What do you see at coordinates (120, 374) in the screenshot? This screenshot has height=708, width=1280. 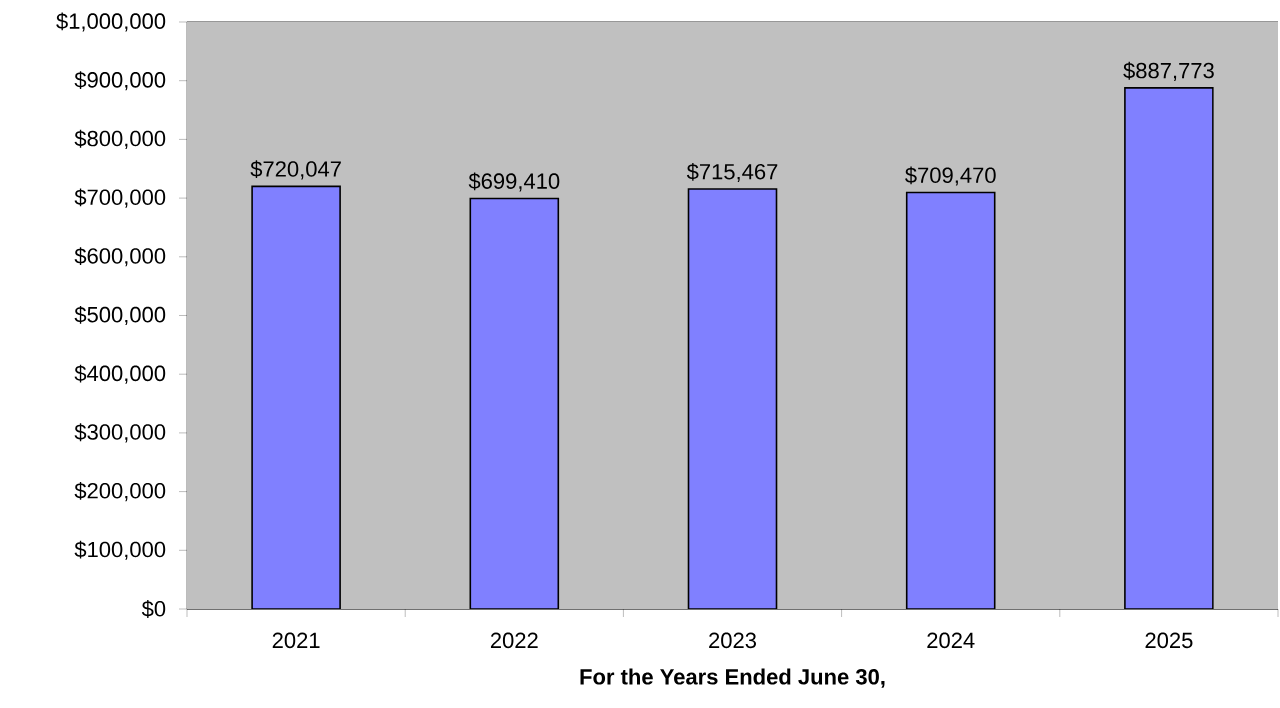 I see `y-tick-label: $400,000` at bounding box center [120, 374].